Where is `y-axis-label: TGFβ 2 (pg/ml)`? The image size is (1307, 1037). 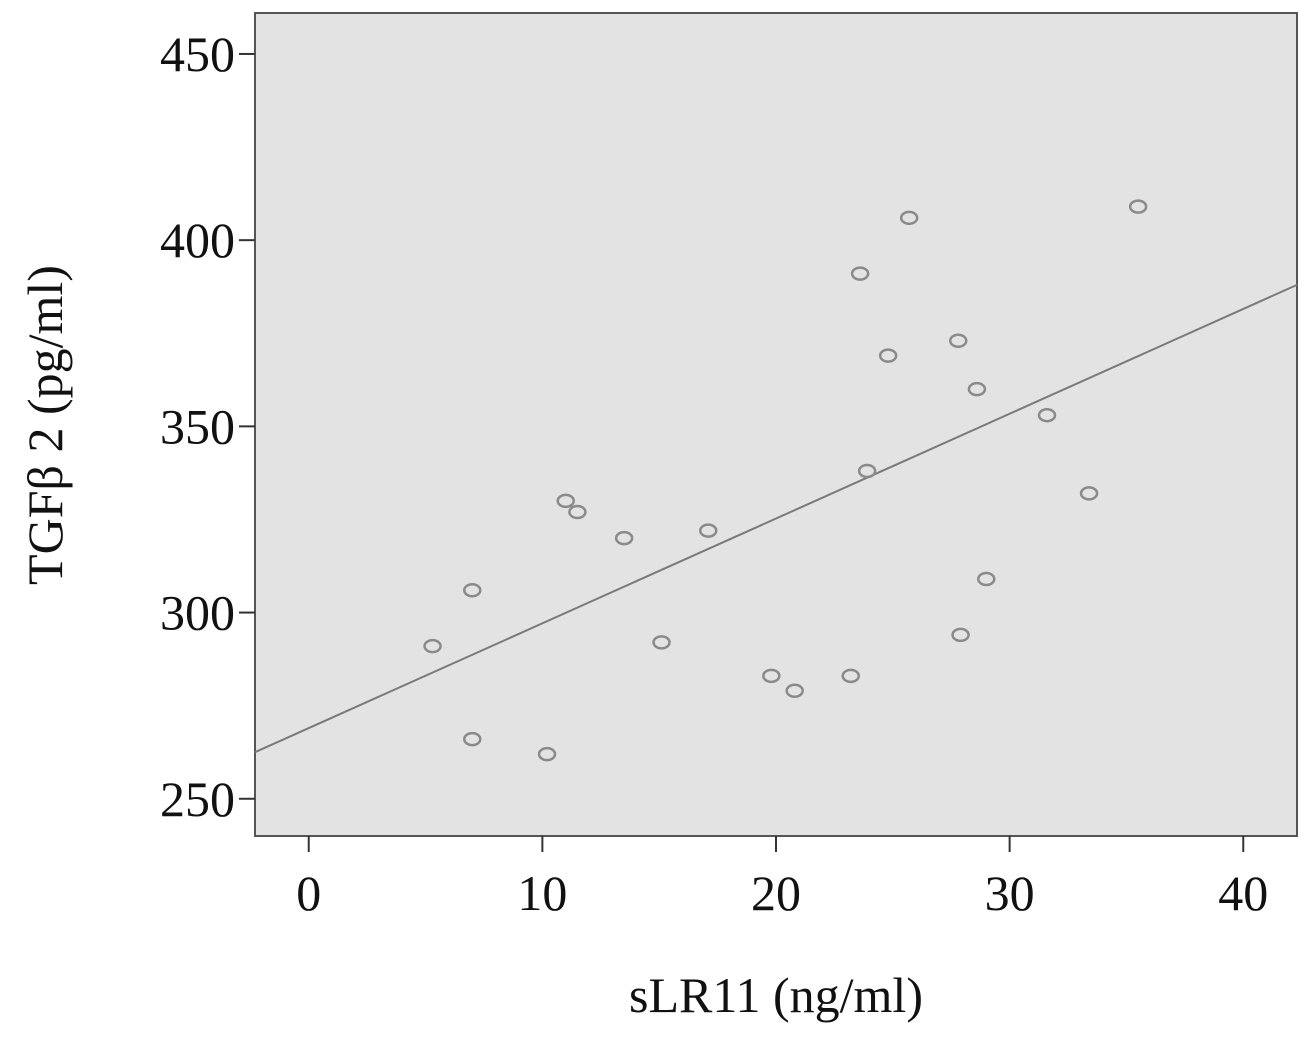 y-axis-label: TGFβ 2 (pg/ml) is located at coordinates (45, 425).